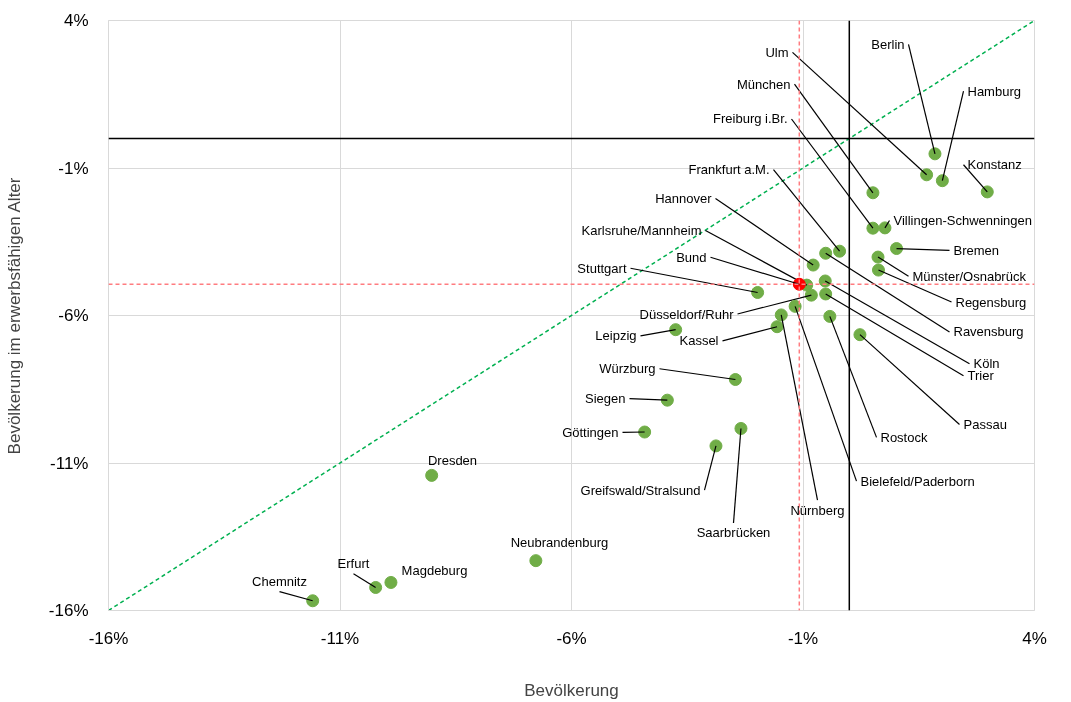 The height and width of the screenshot is (702, 1071). I want to click on text: Düsseldorf/Ruhr, so click(687, 314).